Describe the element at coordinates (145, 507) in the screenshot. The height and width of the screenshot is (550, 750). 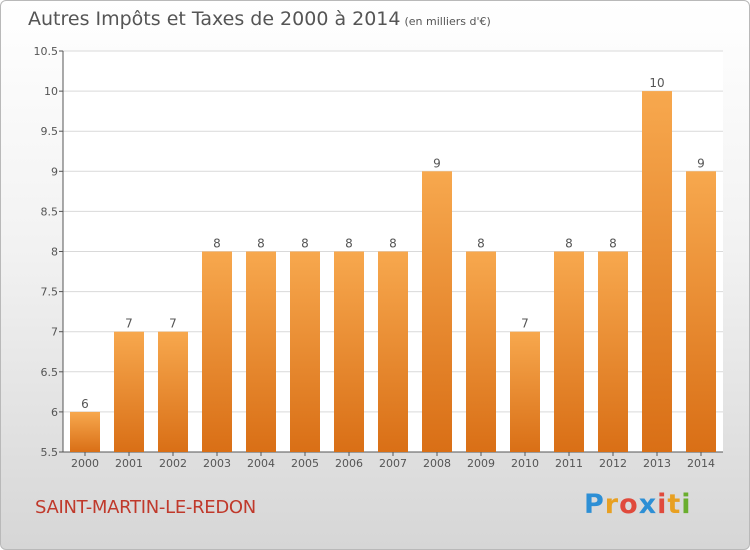
I see `commune-name: SAINT-MARTIN-LE-REDON` at that location.